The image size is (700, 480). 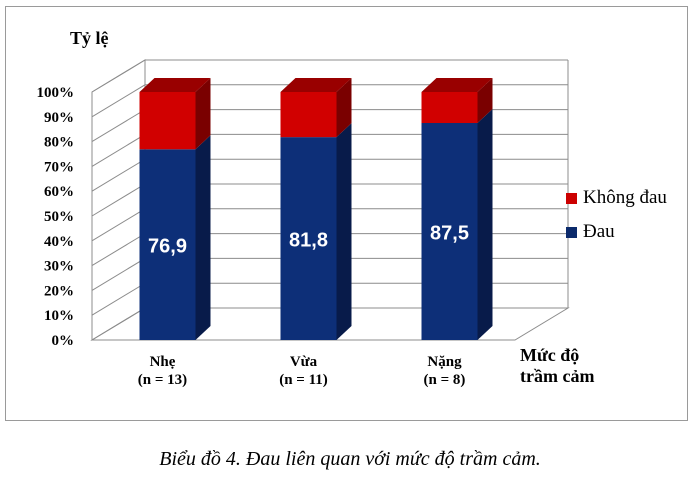 What do you see at coordinates (557, 376) in the screenshot?
I see `x-axis-title: trầm cảm` at bounding box center [557, 376].